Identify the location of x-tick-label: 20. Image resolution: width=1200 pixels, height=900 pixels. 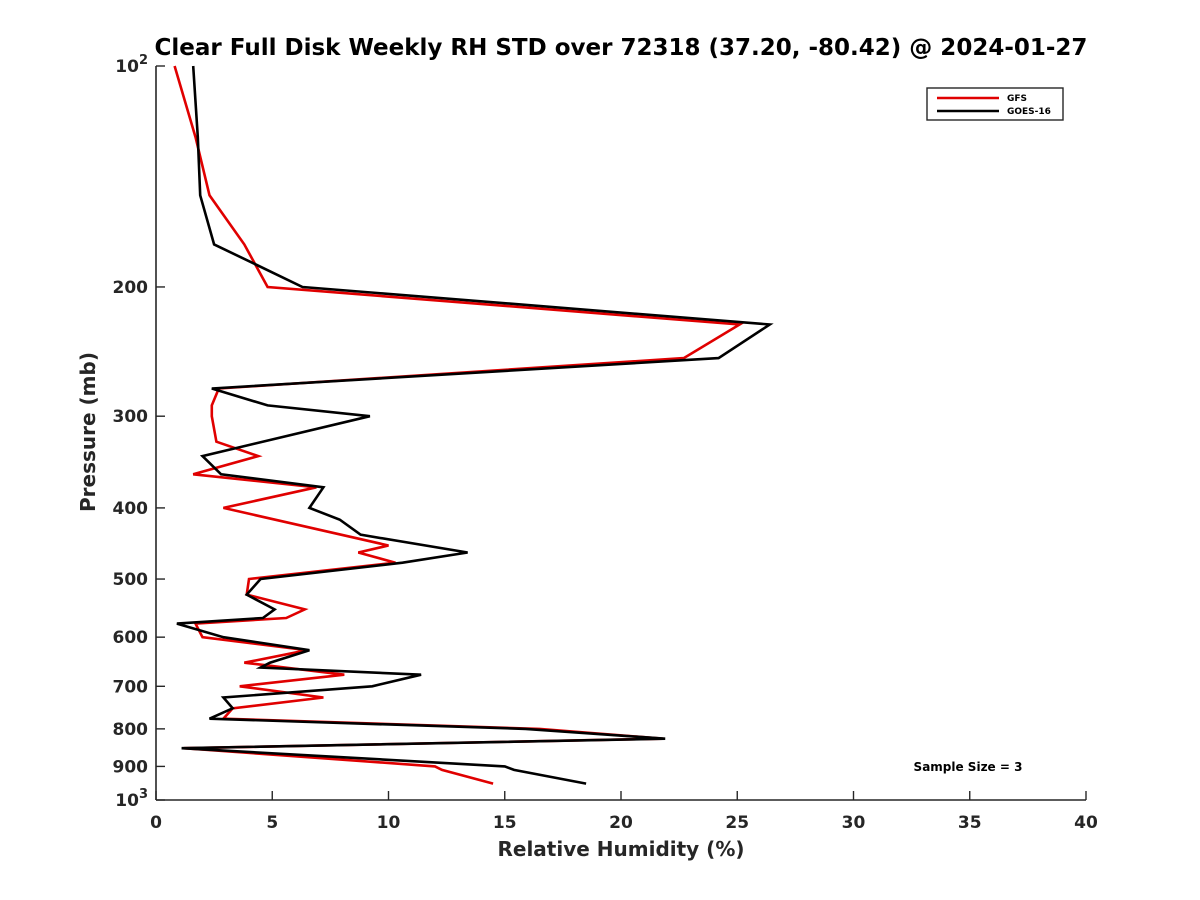
(621, 823).